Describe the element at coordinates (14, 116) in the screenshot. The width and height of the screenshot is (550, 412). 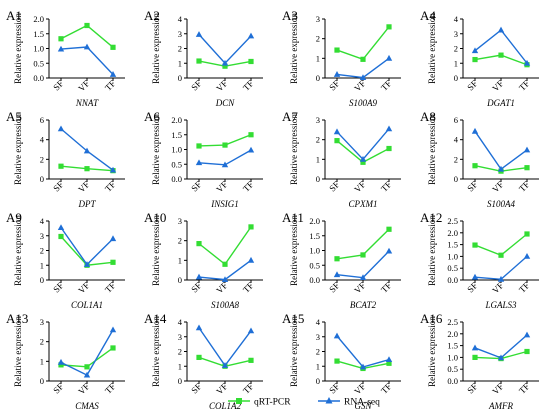
I see `panel-label: A5` at that location.